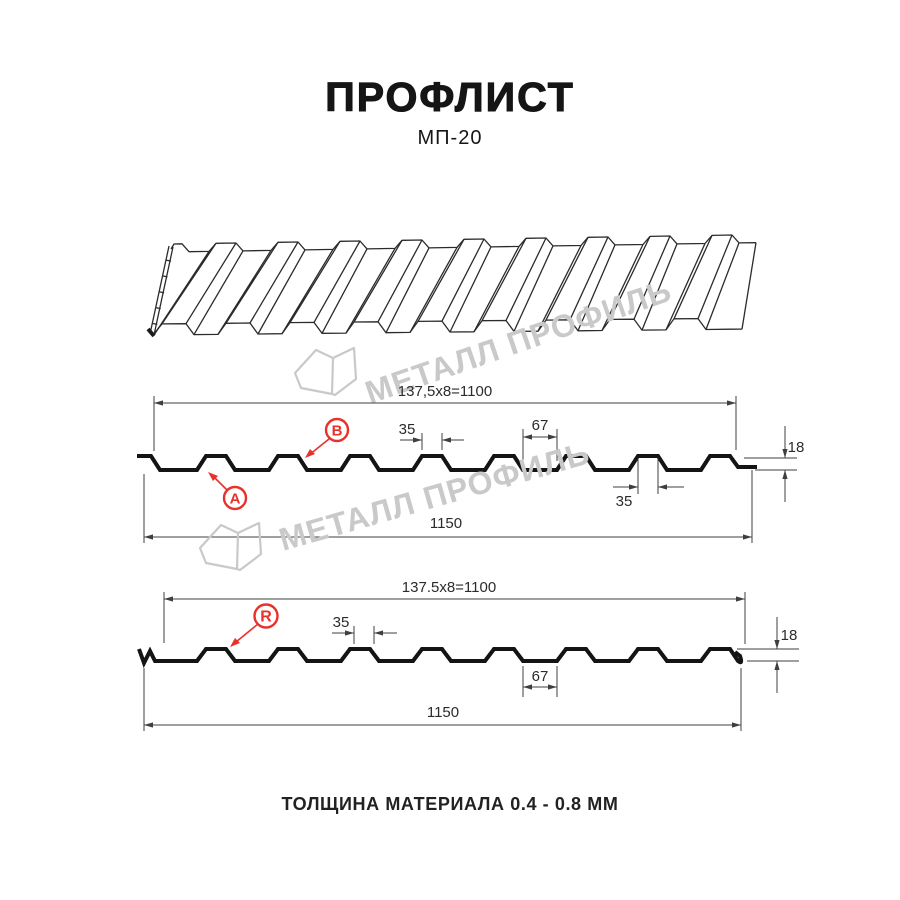  I want to click on callout-a-circle, so click(235, 498).